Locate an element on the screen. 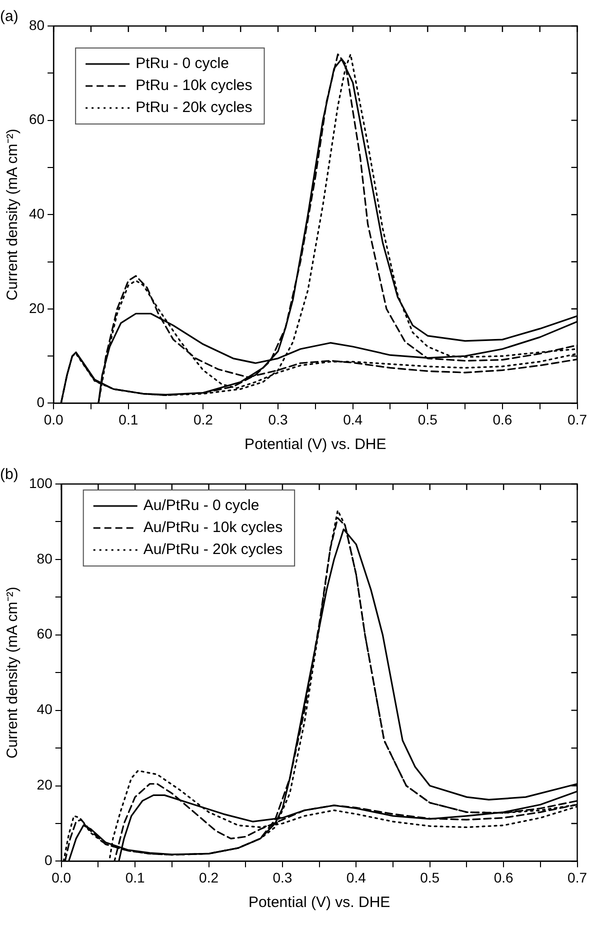 This screenshot has height=930, width=598. y-tick-label: 100 is located at coordinates (41, 482).